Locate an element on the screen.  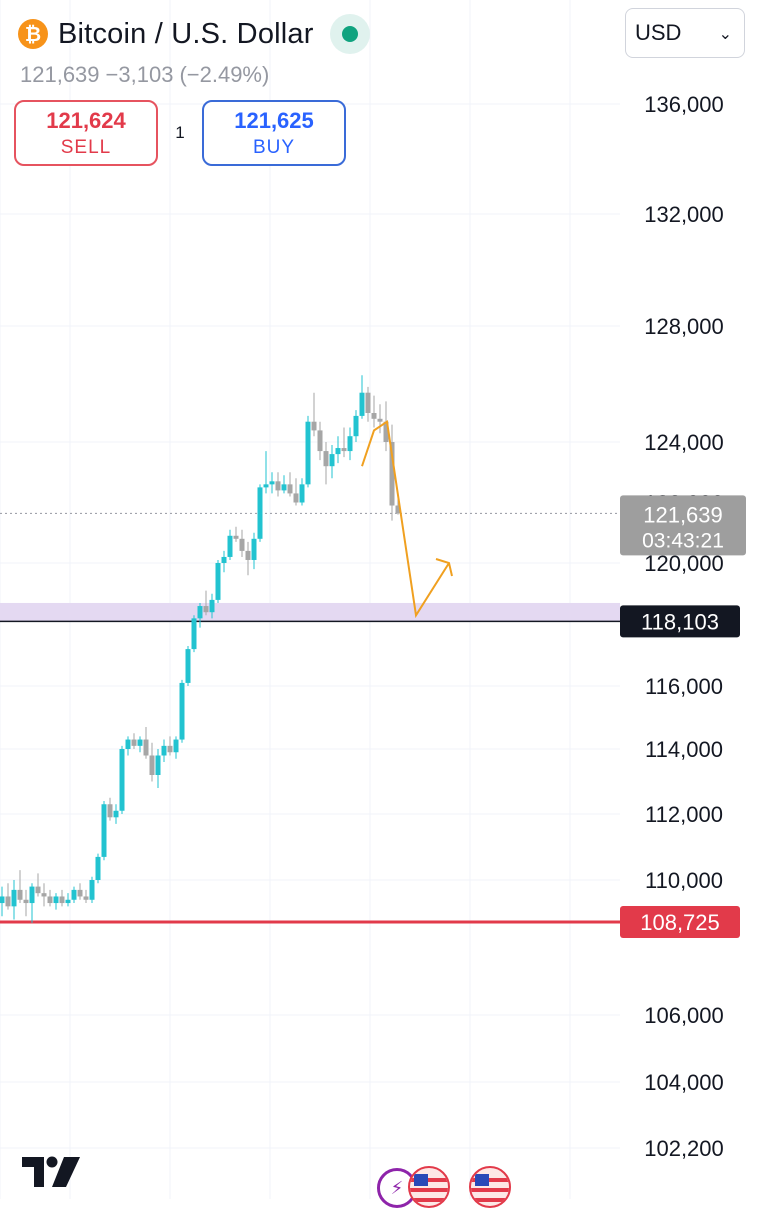
market-status is located at coordinates (349, 34).